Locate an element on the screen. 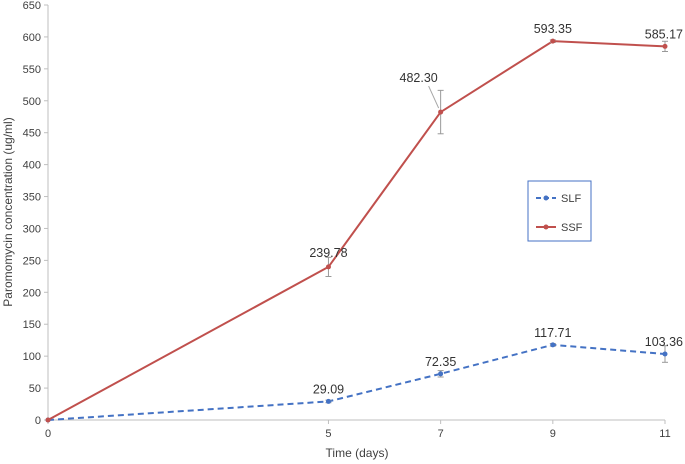 This screenshot has width=685, height=464. y-tick-label: 400 is located at coordinates (32, 166).